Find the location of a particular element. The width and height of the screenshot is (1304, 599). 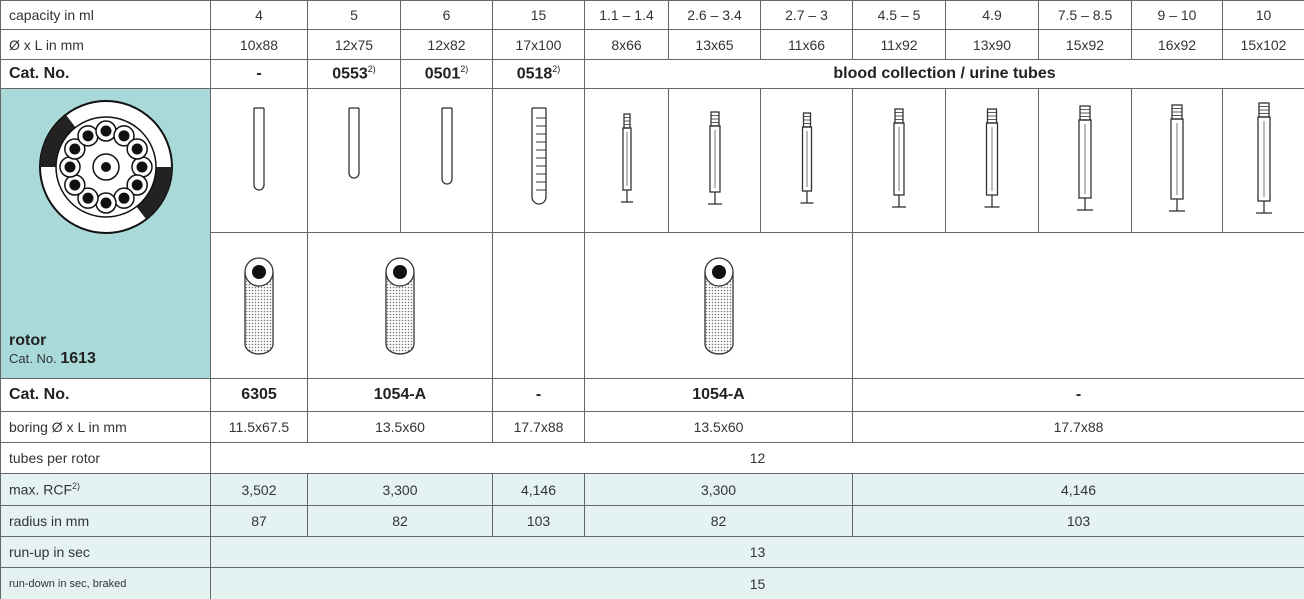

cell-text: 11x92 is located at coordinates (899, 44).